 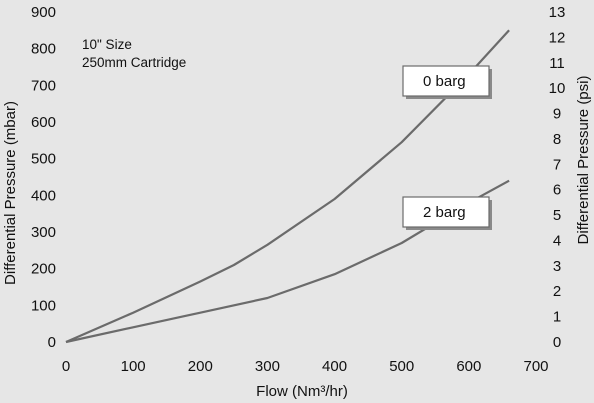 I want to click on x-tick-label: 300, so click(x=267, y=366).